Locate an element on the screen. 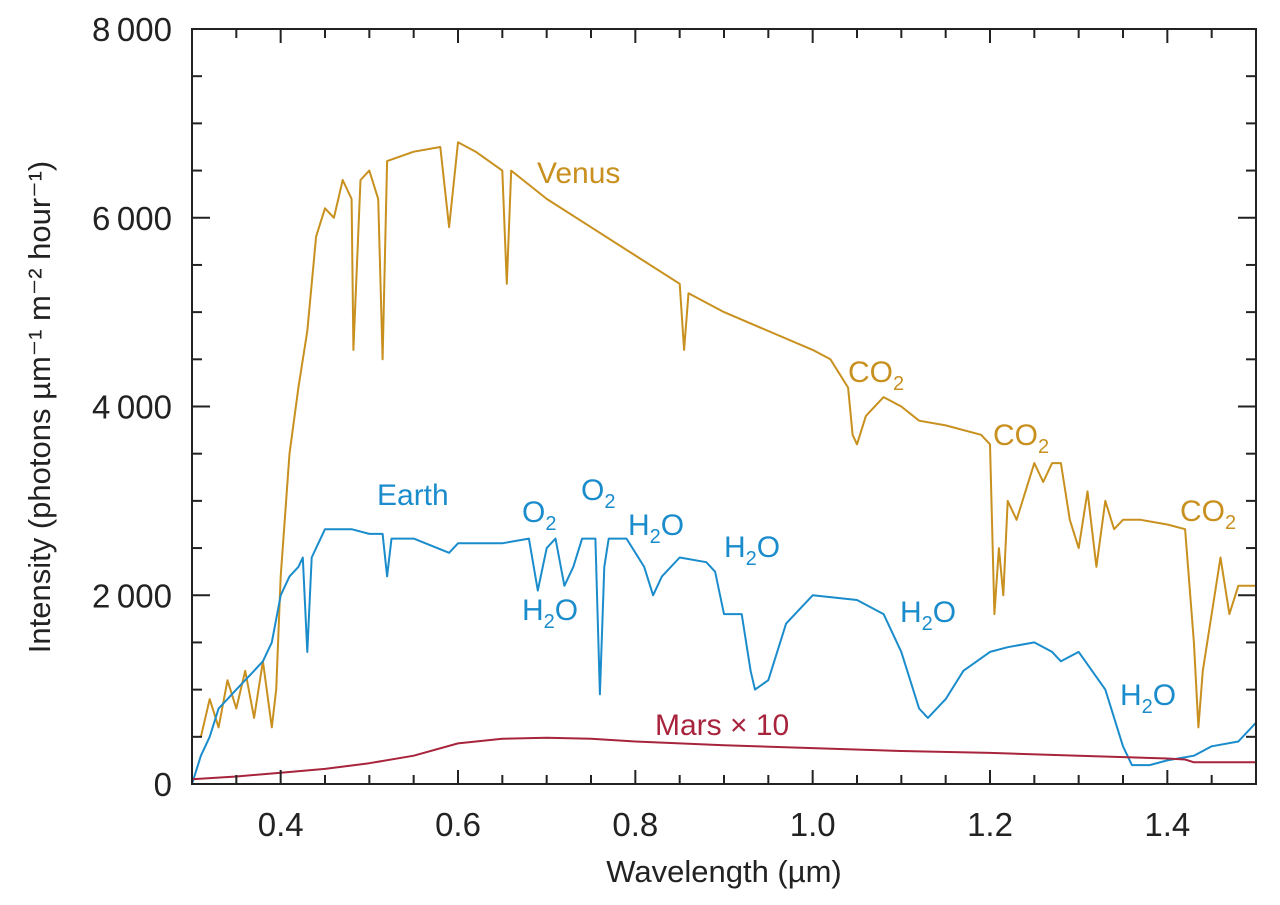 Image resolution: width=1280 pixels, height=905 pixels. x-tick-label: 1.2 is located at coordinates (990, 824).